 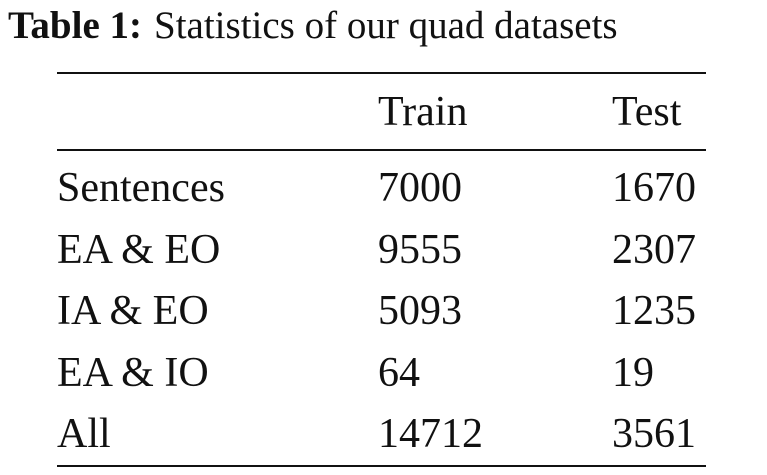 I want to click on data-cell: 5093, so click(x=420, y=311).